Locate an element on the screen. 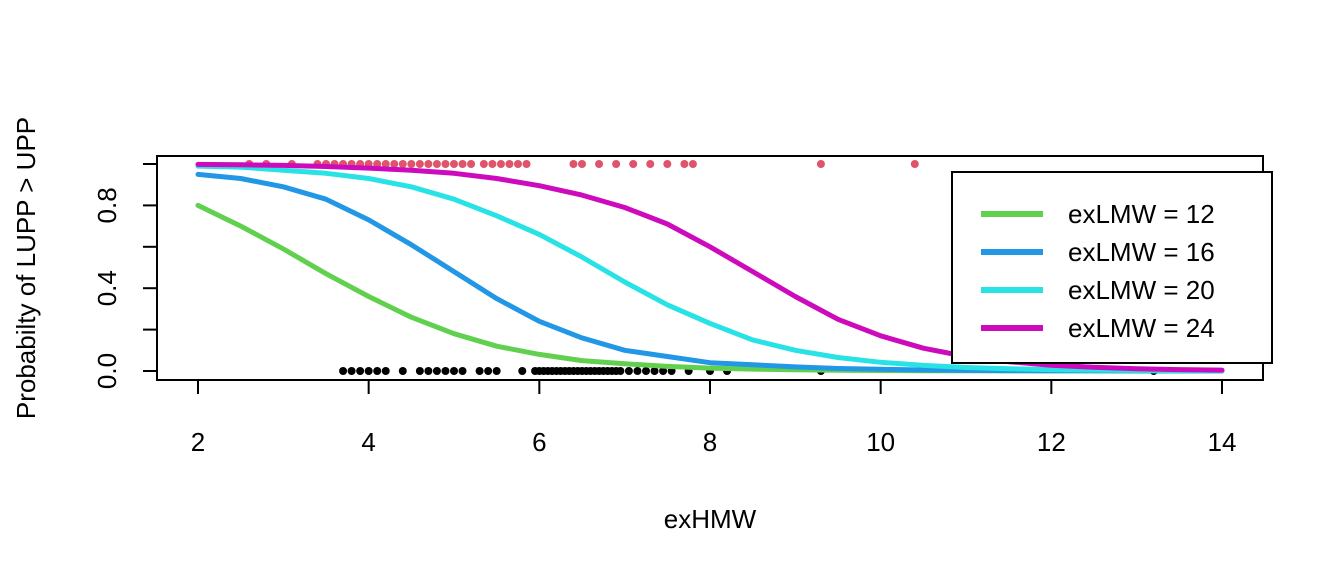 The height and width of the screenshot is (576, 1344). x-tick-label: 10 is located at coordinates (880, 442).